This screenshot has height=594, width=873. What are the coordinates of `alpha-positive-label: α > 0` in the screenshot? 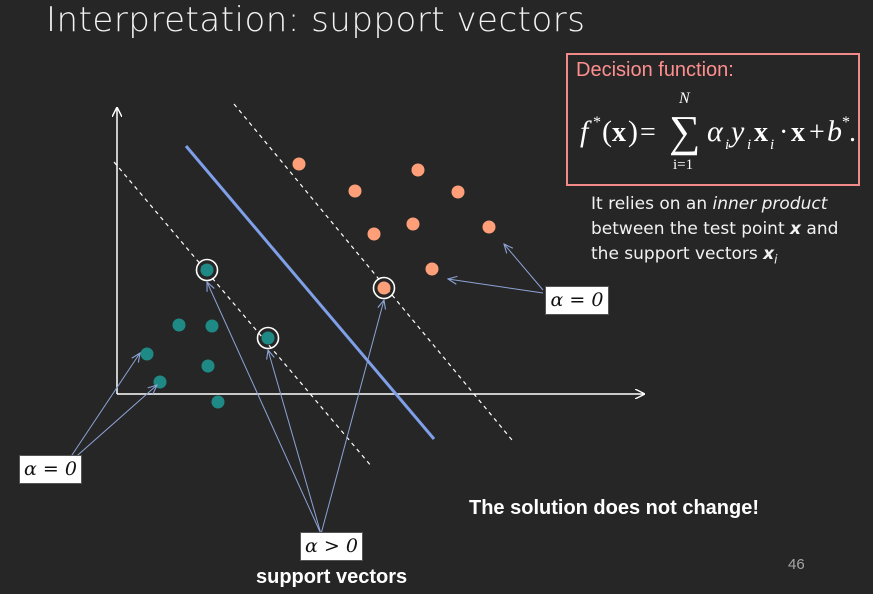 It's located at (331, 546).